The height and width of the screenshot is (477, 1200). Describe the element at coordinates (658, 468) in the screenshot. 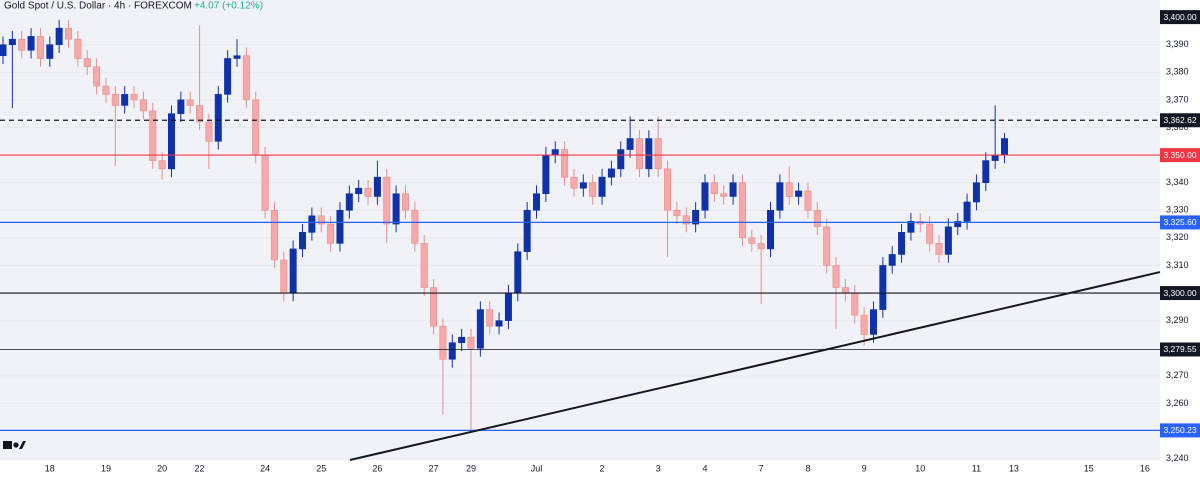

I see `x-tick-label: 3` at that location.